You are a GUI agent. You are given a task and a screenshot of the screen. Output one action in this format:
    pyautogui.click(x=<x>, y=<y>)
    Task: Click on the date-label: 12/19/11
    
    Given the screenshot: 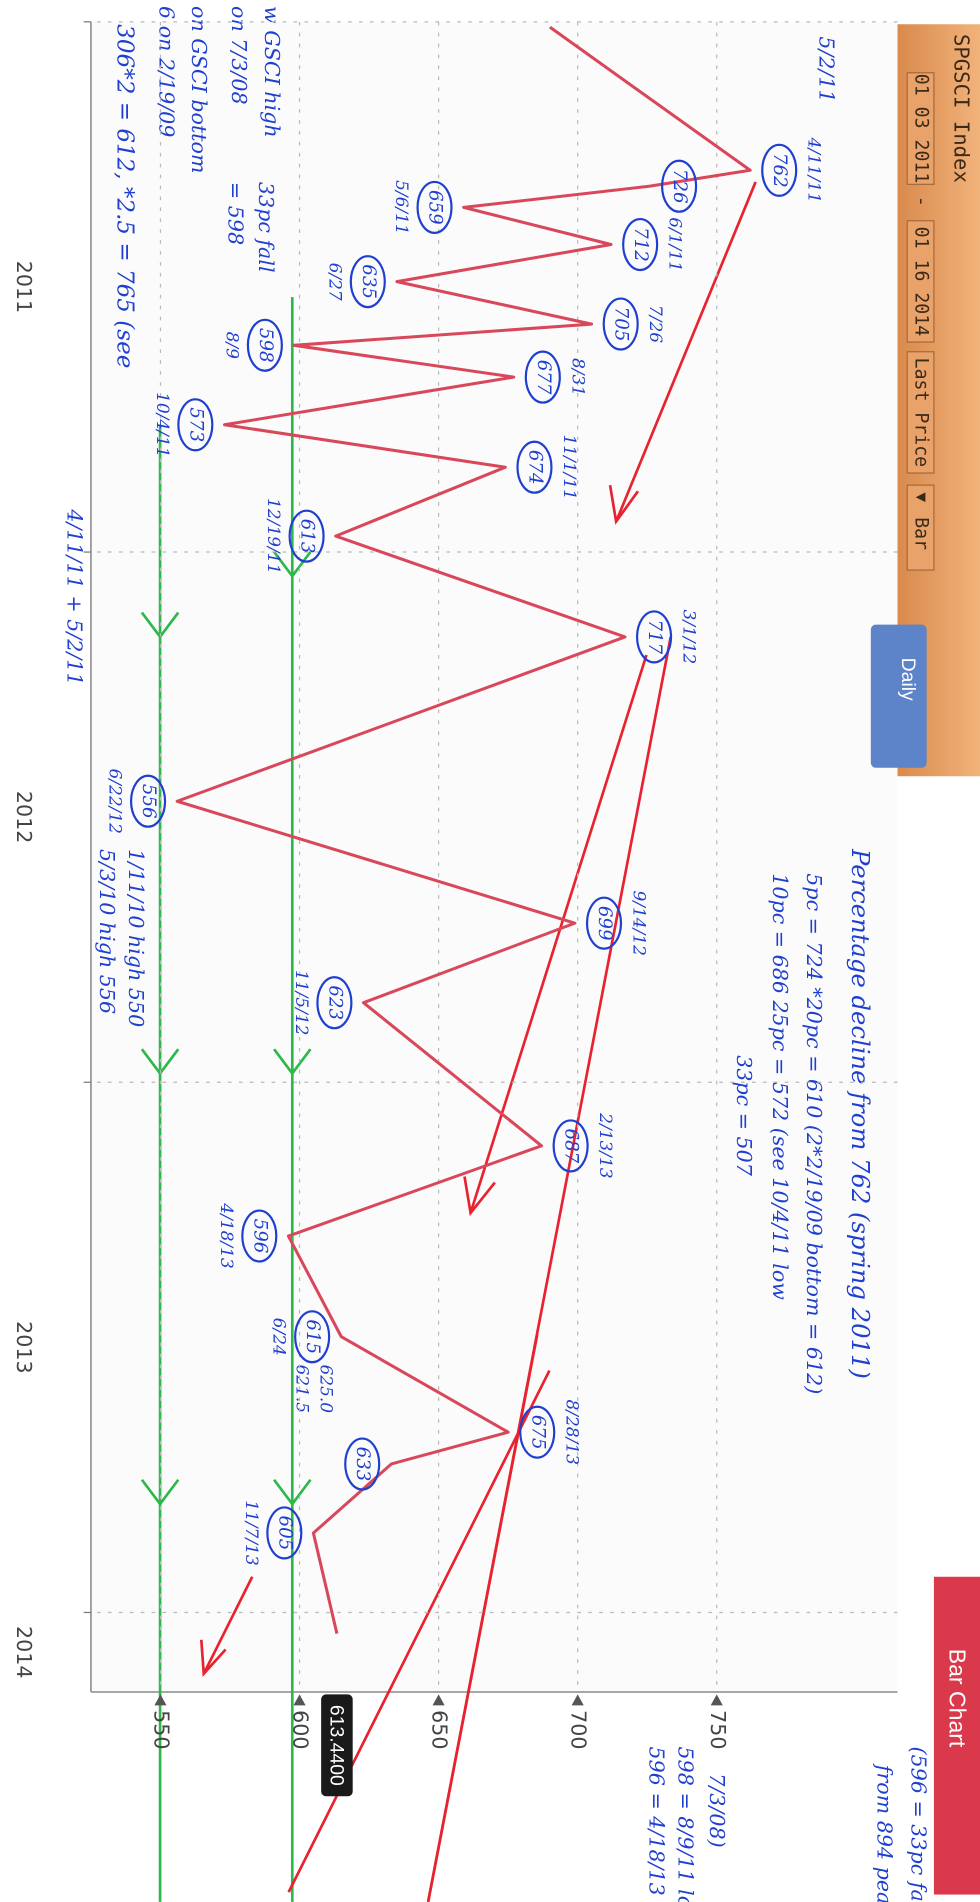 What is the action you would take?
    pyautogui.click(x=273, y=536)
    